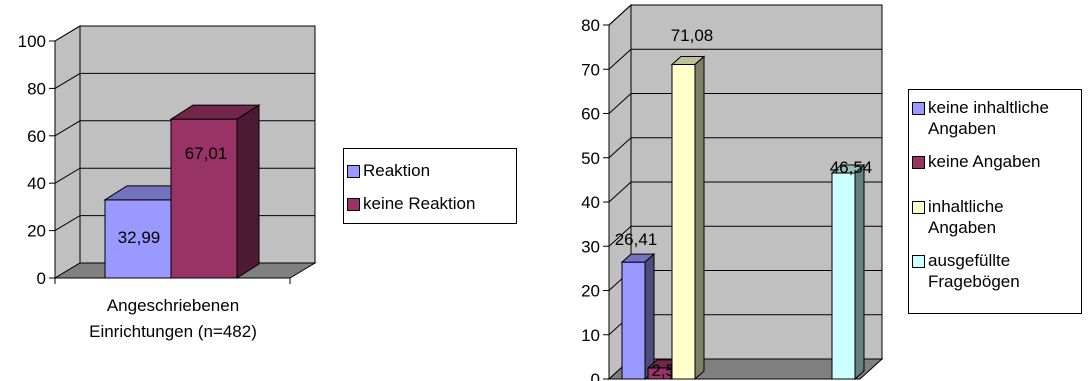 This screenshot has height=381, width=1089. What do you see at coordinates (966, 217) in the screenshot?
I see `legend-label: inhaltliche Angaben` at bounding box center [966, 217].